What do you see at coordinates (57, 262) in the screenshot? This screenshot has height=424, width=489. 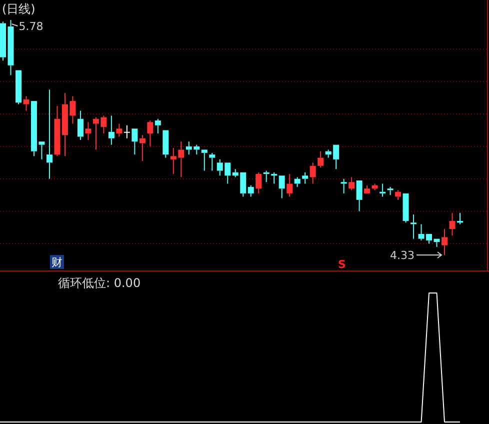 I see `annotation: 财` at bounding box center [57, 262].